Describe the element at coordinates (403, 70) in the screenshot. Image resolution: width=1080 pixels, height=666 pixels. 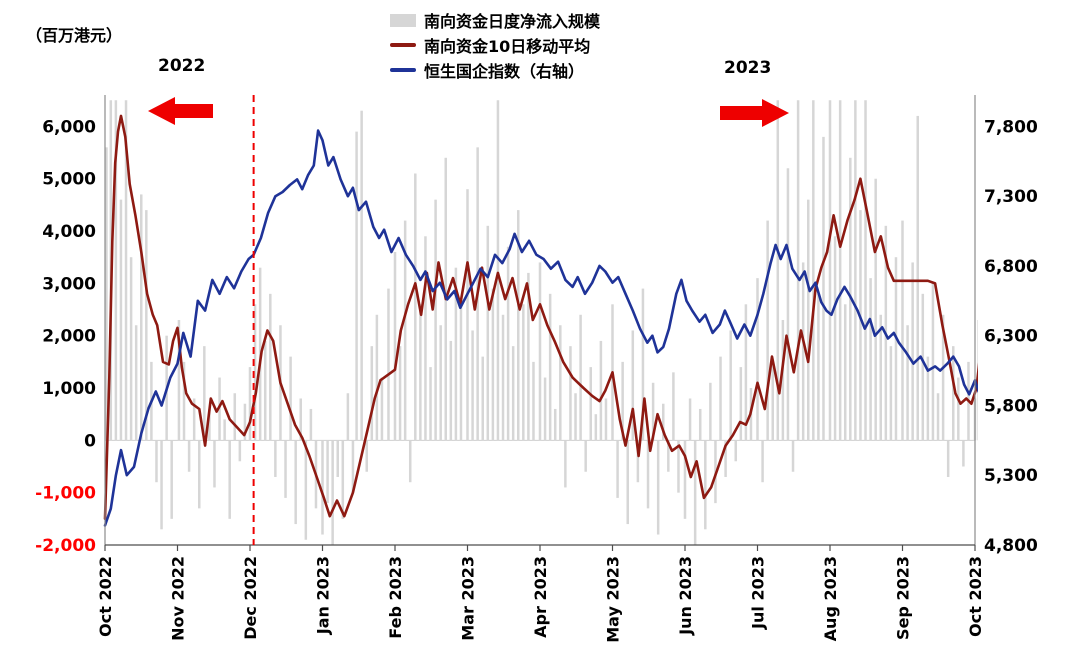
I see `legend-blue-line-swatch-icon` at that location.